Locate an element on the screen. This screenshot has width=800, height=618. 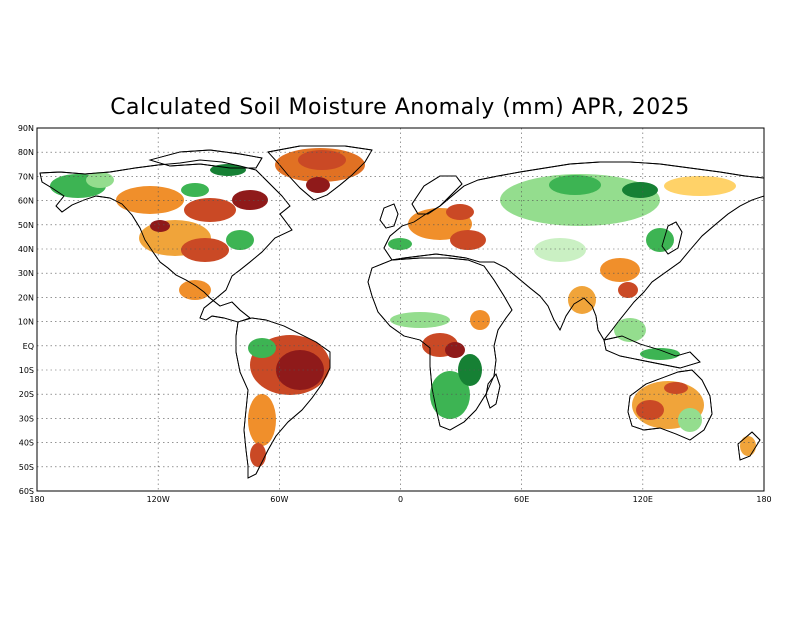
anomaly-new-zealand is located at coordinates (748, 446).